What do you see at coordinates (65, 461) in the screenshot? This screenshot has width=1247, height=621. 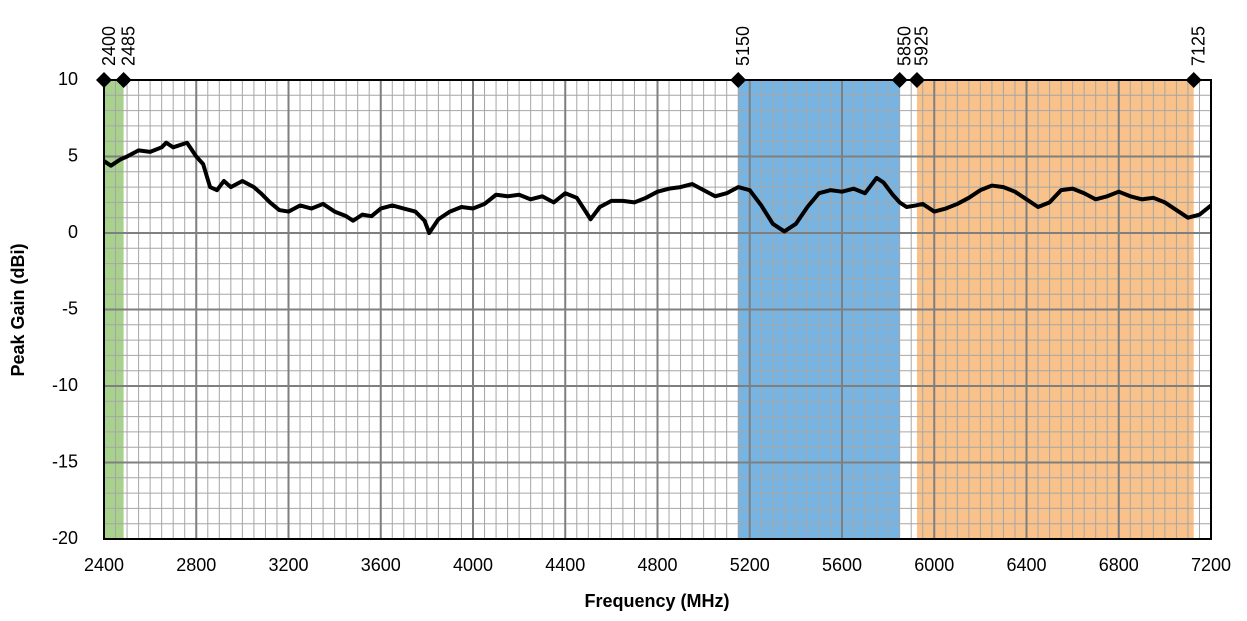 I see `y-tick-label: -15` at bounding box center [65, 461].